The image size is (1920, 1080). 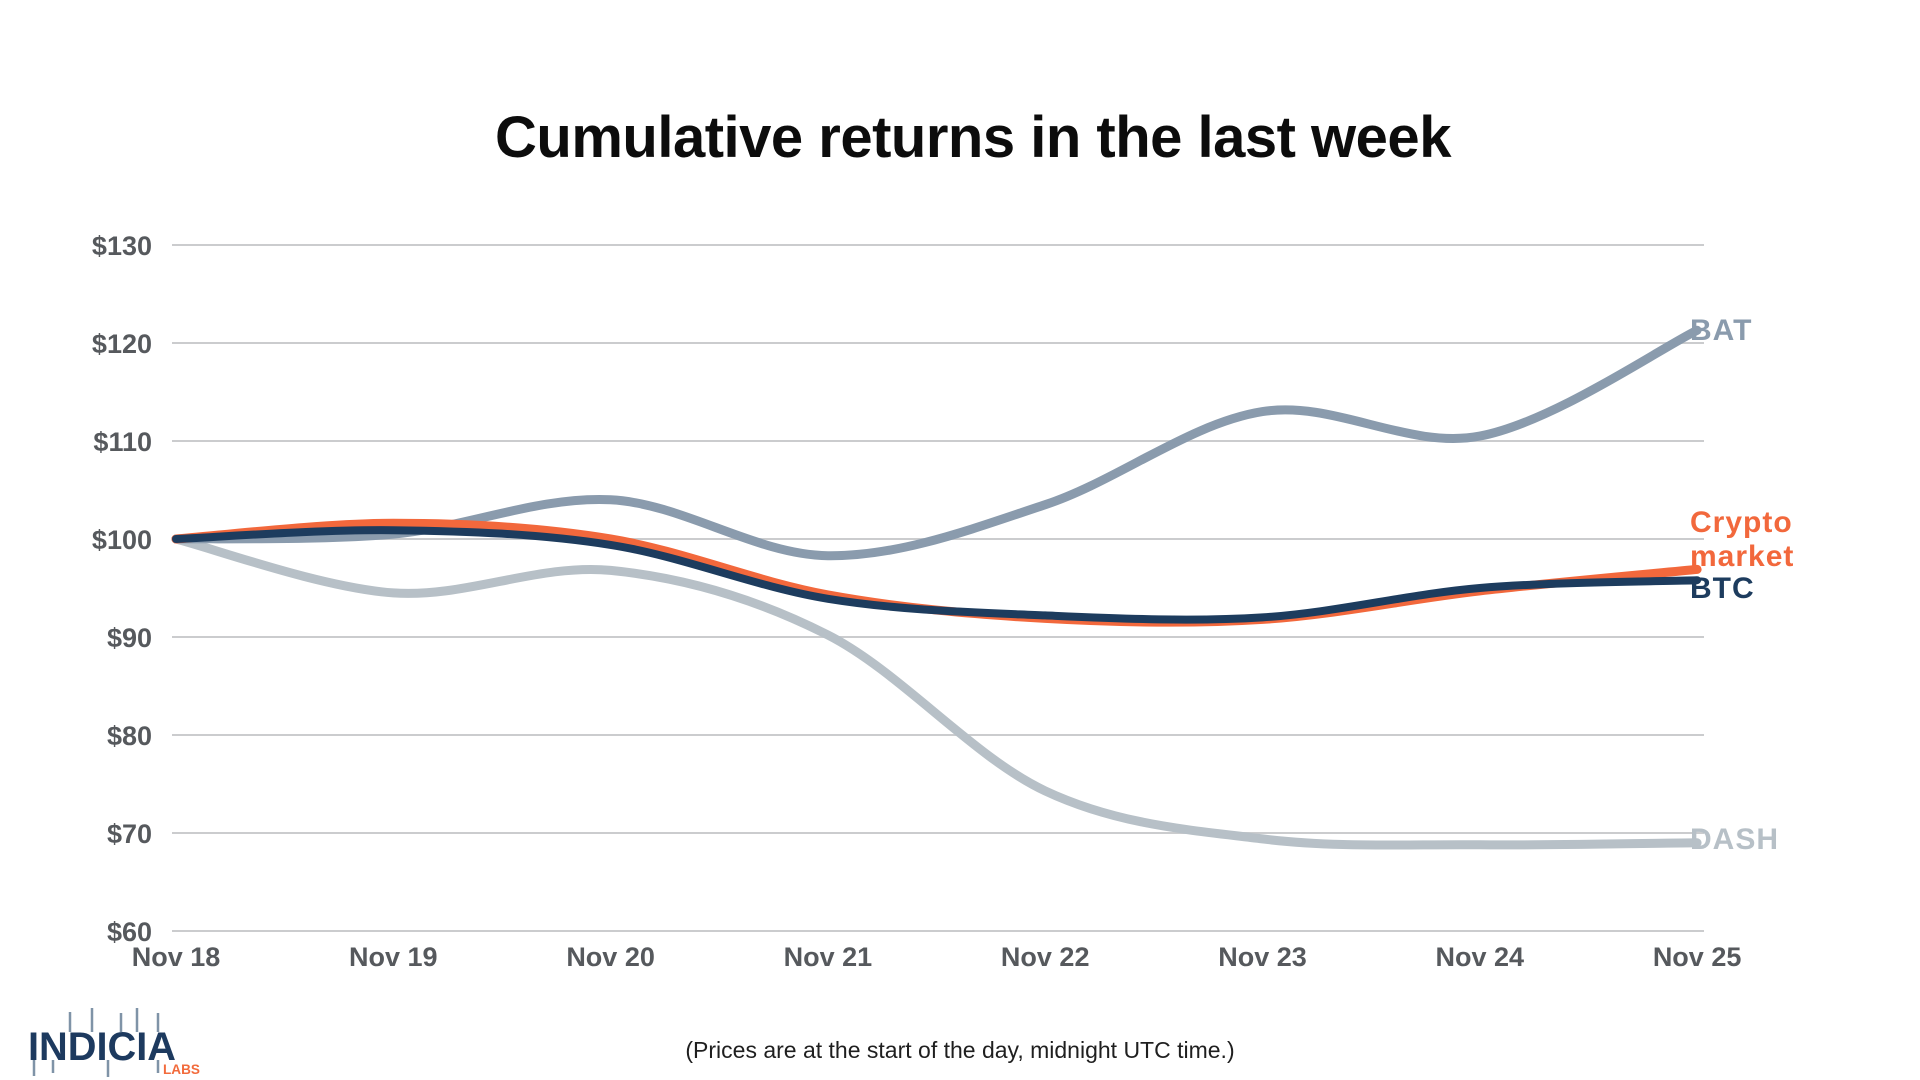 What do you see at coordinates (122, 442) in the screenshot?
I see `y-axis-label: $110` at bounding box center [122, 442].